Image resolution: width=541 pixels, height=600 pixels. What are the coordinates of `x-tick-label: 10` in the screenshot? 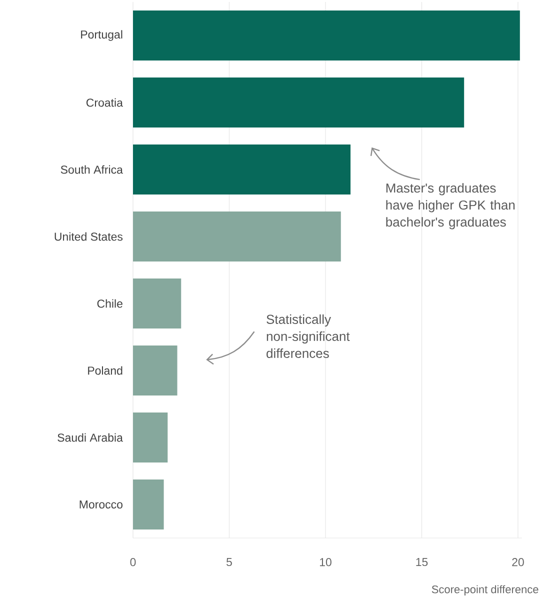 It's located at (326, 562).